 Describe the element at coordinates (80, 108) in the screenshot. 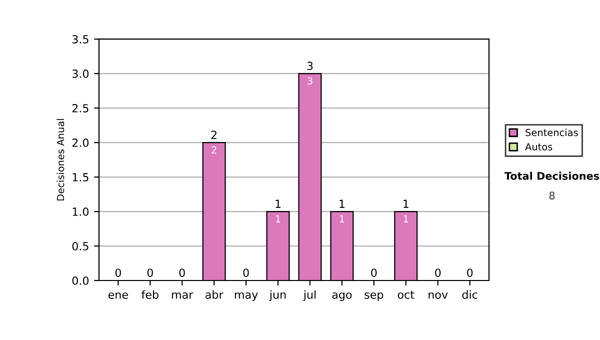

I see `y-tick-label: 2.5` at that location.